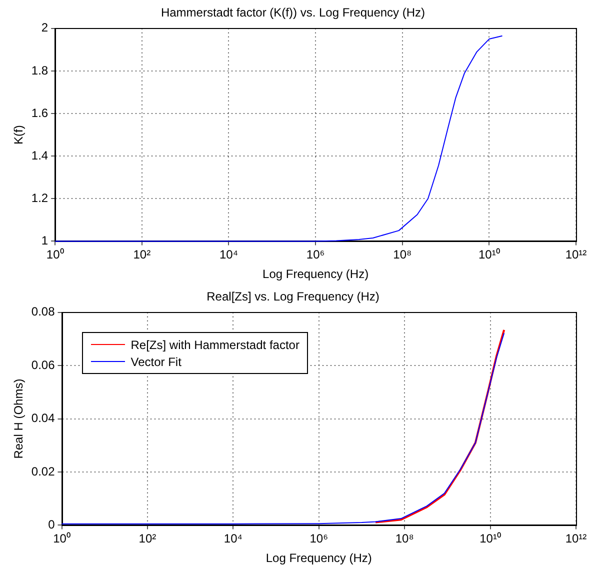 Image resolution: width=592 pixels, height=568 pixels. I want to click on y-tick-label: 1.8, so click(39, 70).